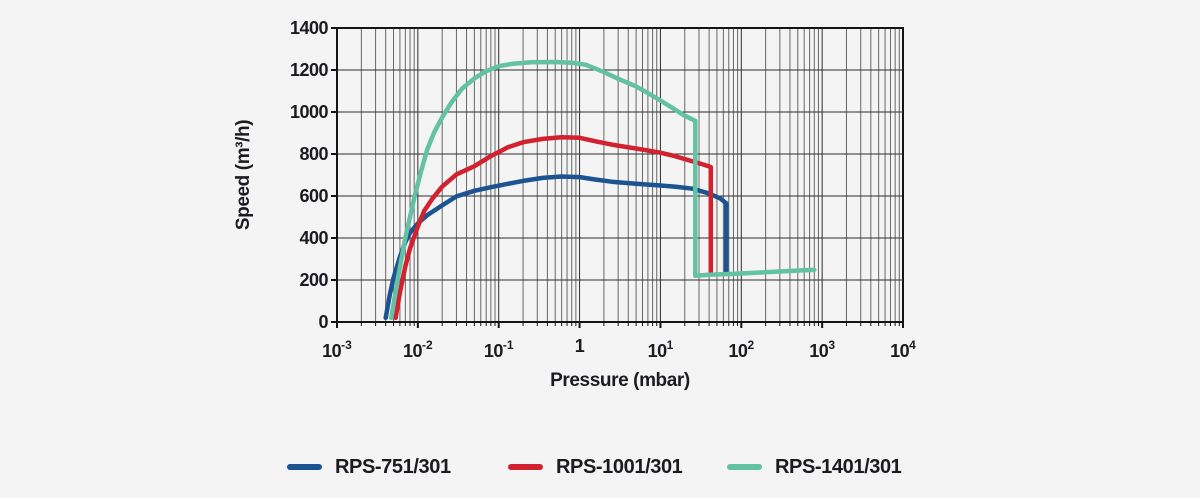 Image resolution: width=1200 pixels, height=498 pixels. What do you see at coordinates (579, 346) in the screenshot?
I see `x-tick-label: 1` at bounding box center [579, 346].